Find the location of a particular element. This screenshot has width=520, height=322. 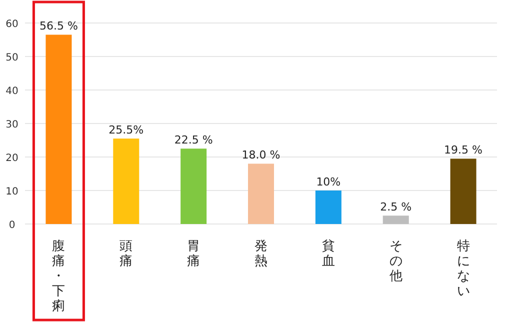

data-label: 56.5 % is located at coordinates (58, 26).